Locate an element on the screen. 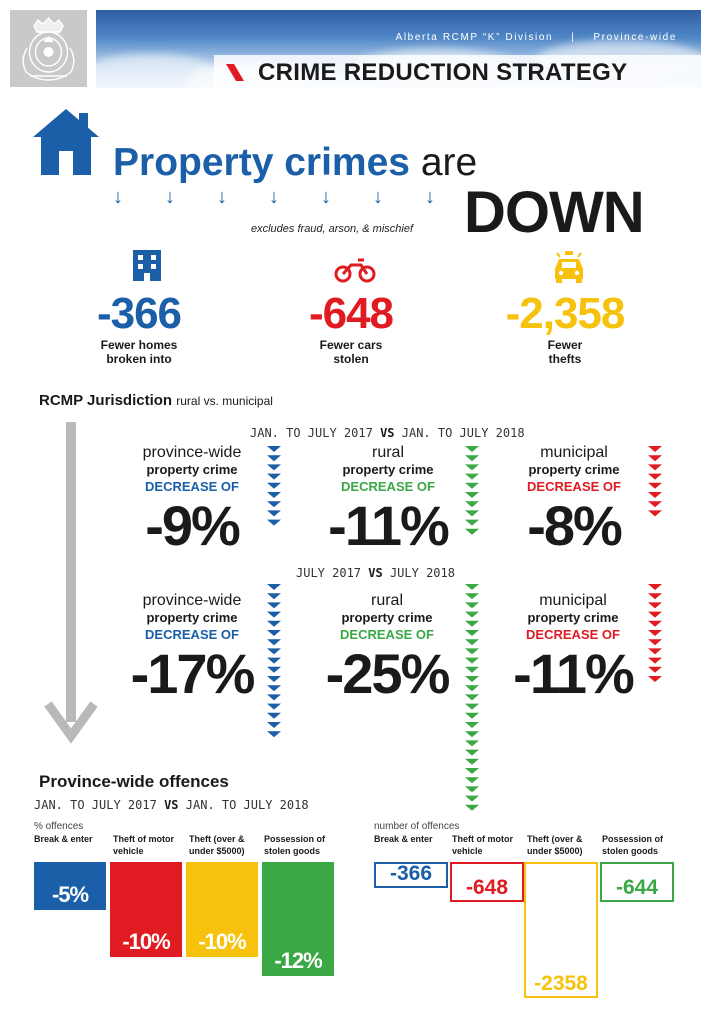 The height and width of the screenshot is (1024, 709). stat-label-line1: Fewer homes is located at coordinates (139, 345).